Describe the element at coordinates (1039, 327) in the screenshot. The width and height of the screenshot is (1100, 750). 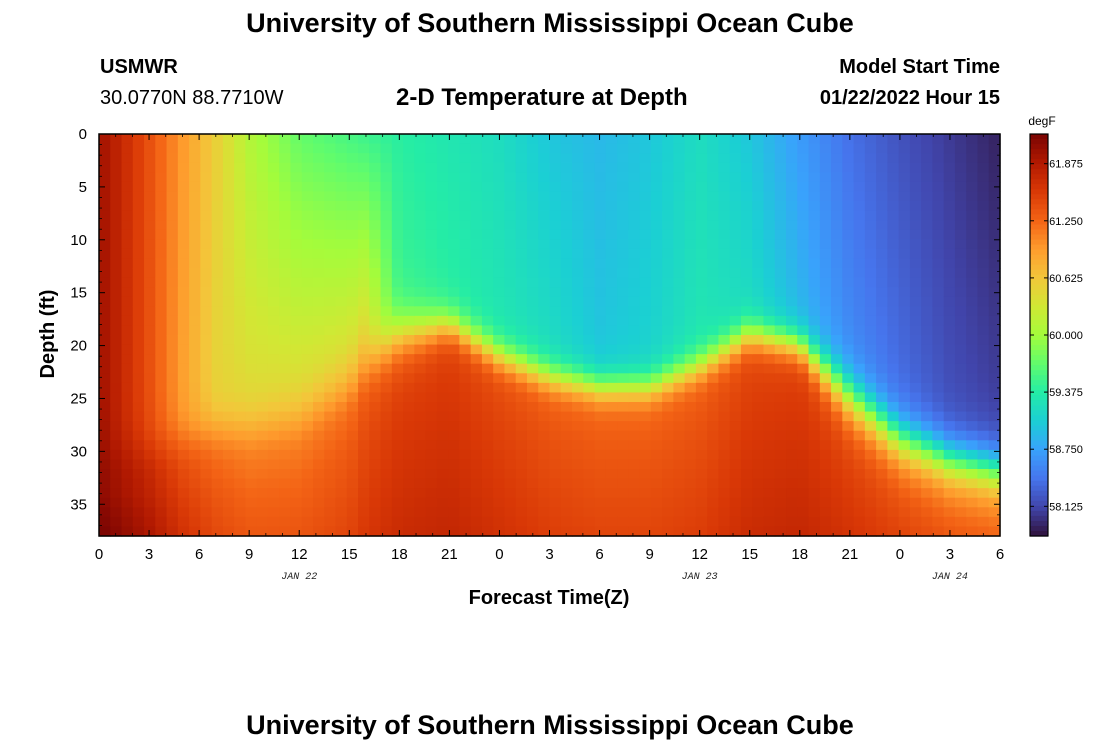
I see `colorbar-segment` at that location.